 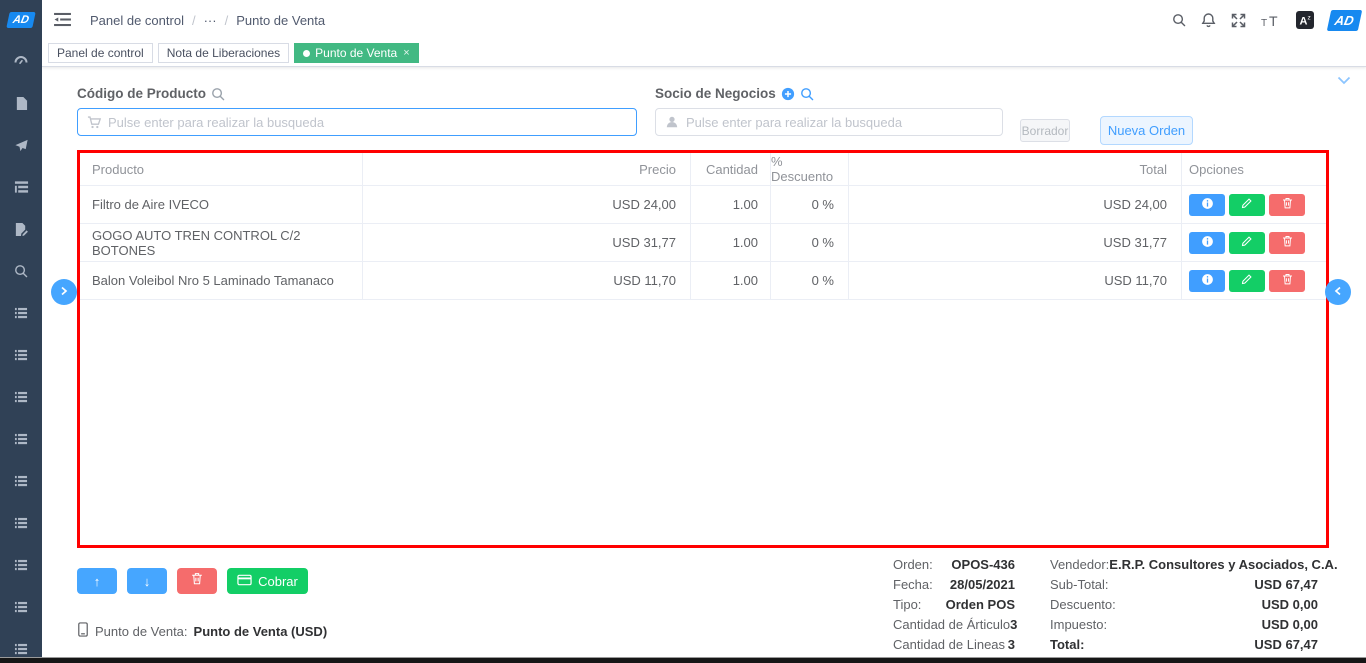 I want to click on document-icon, so click(x=21, y=103).